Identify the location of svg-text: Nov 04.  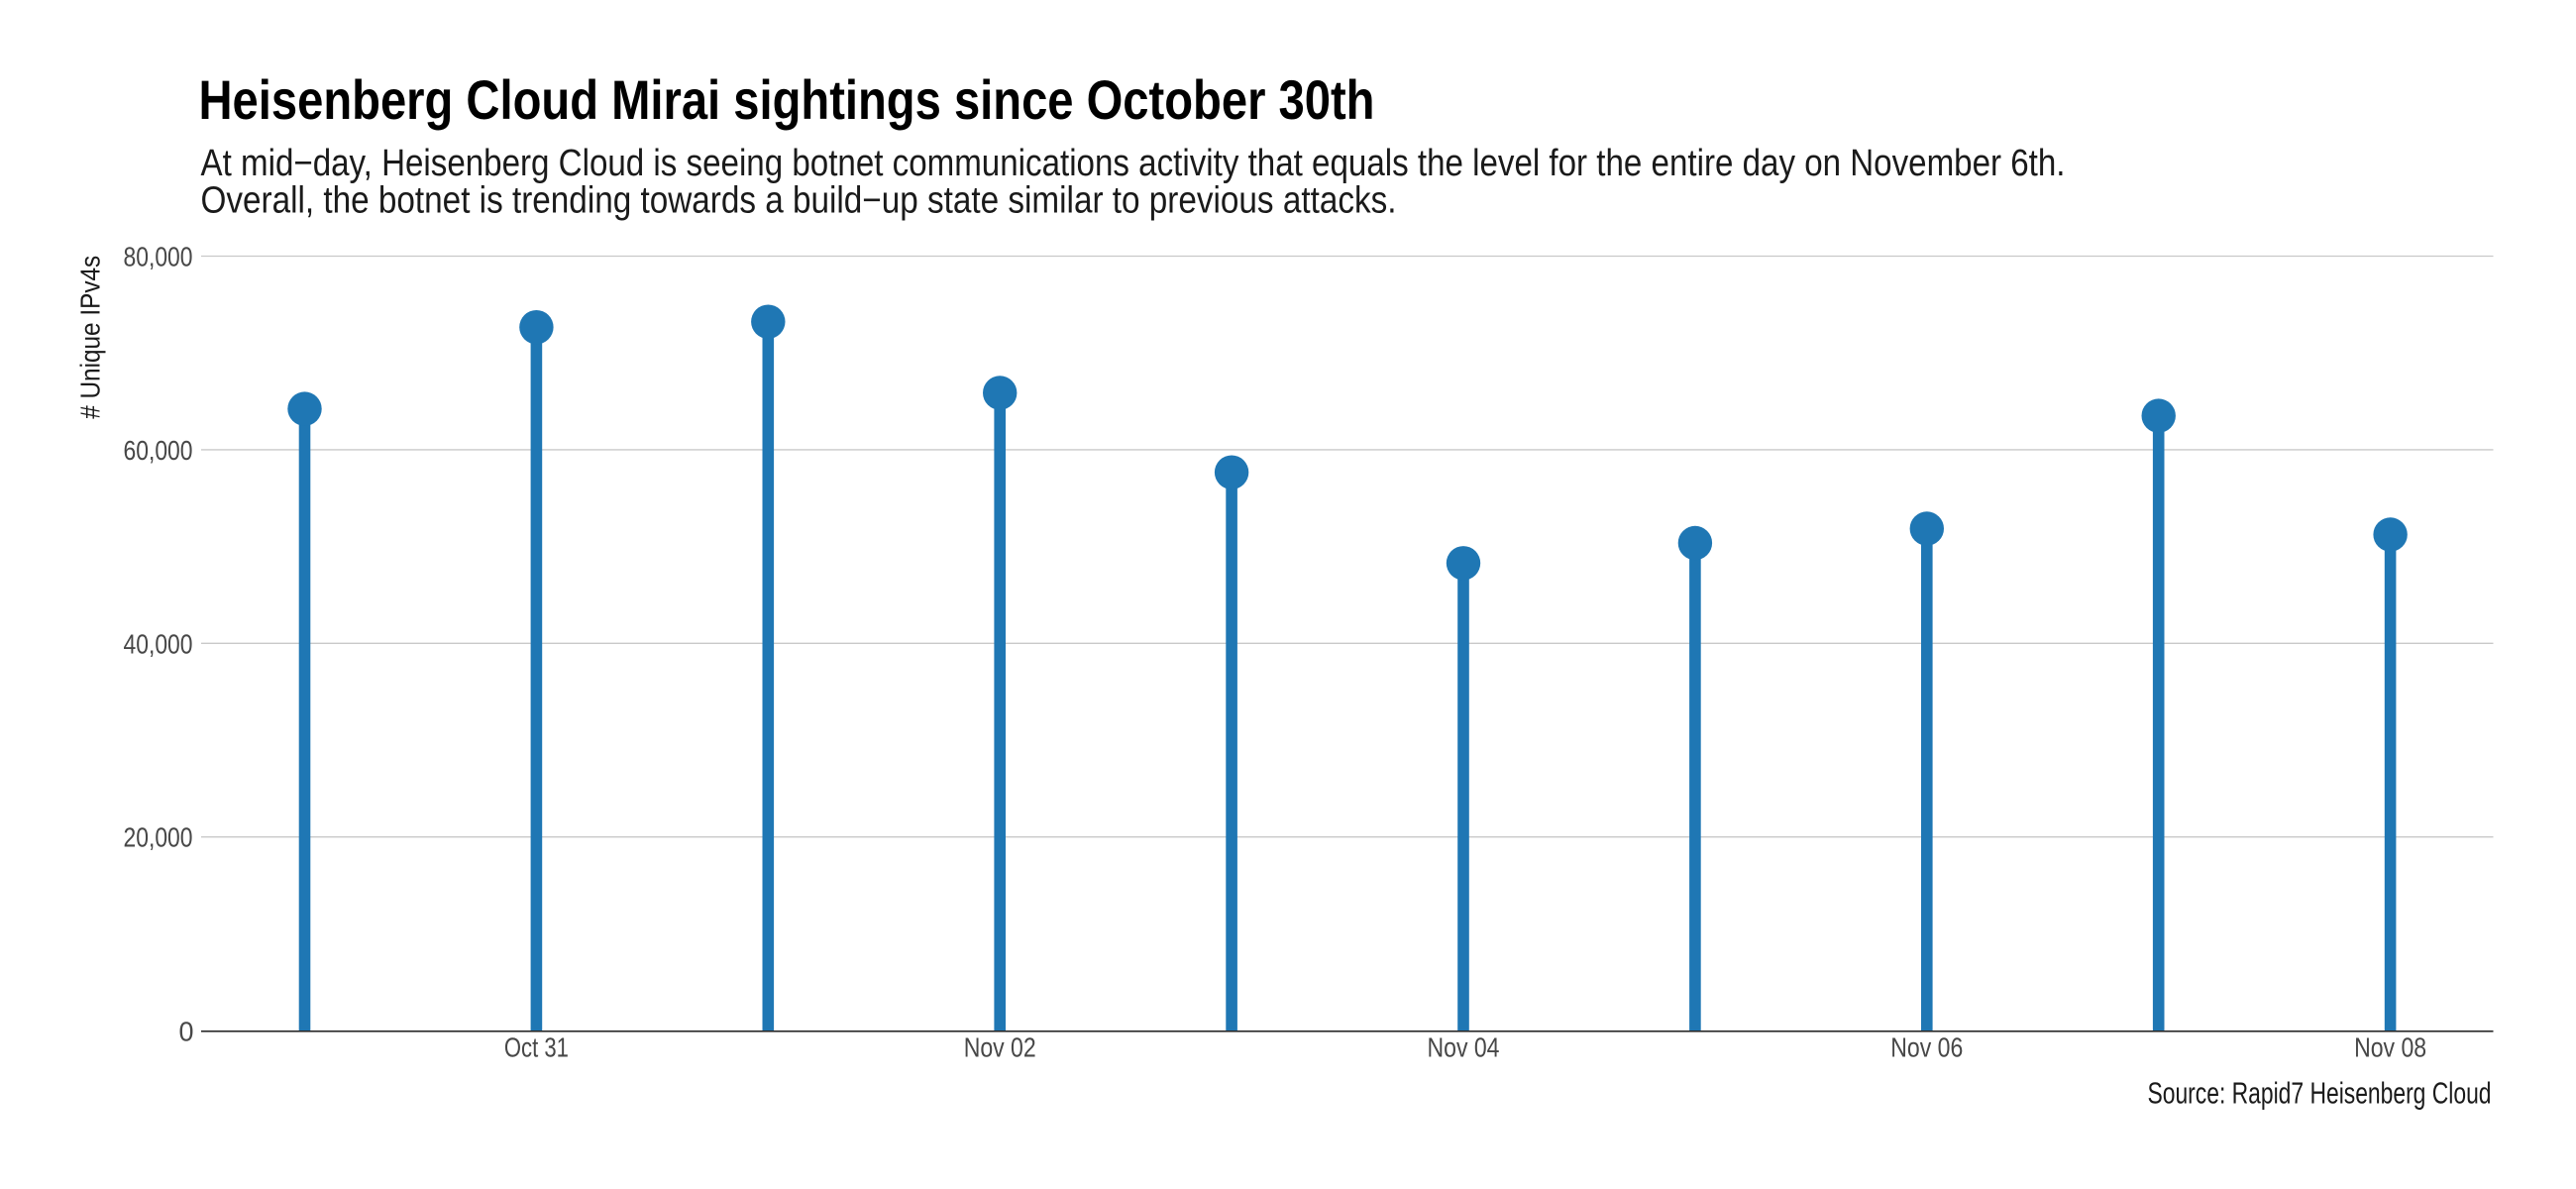
(1464, 1048).